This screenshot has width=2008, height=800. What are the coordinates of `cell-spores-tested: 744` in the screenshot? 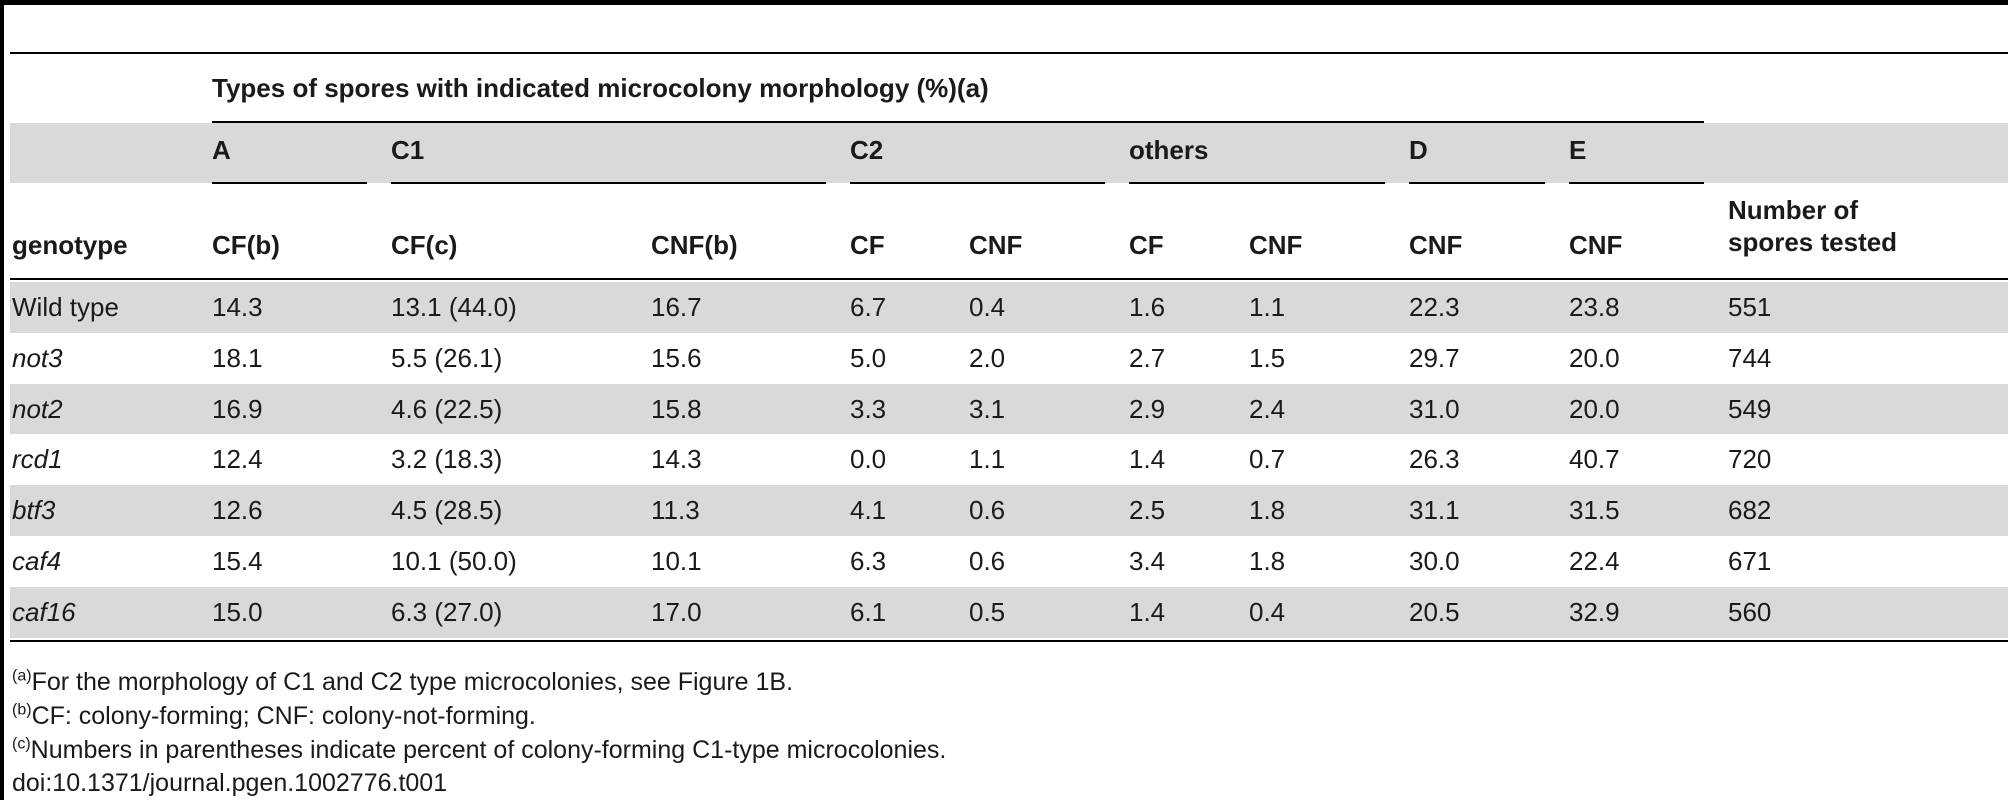 It's located at (1750, 357).